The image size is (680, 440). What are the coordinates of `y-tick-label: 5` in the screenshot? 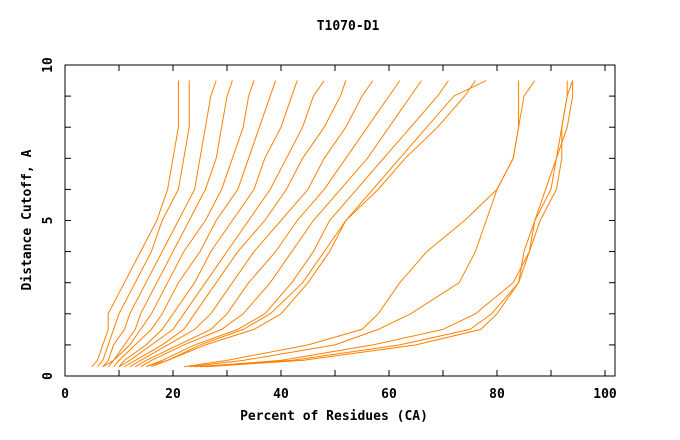 It's located at (48, 221).